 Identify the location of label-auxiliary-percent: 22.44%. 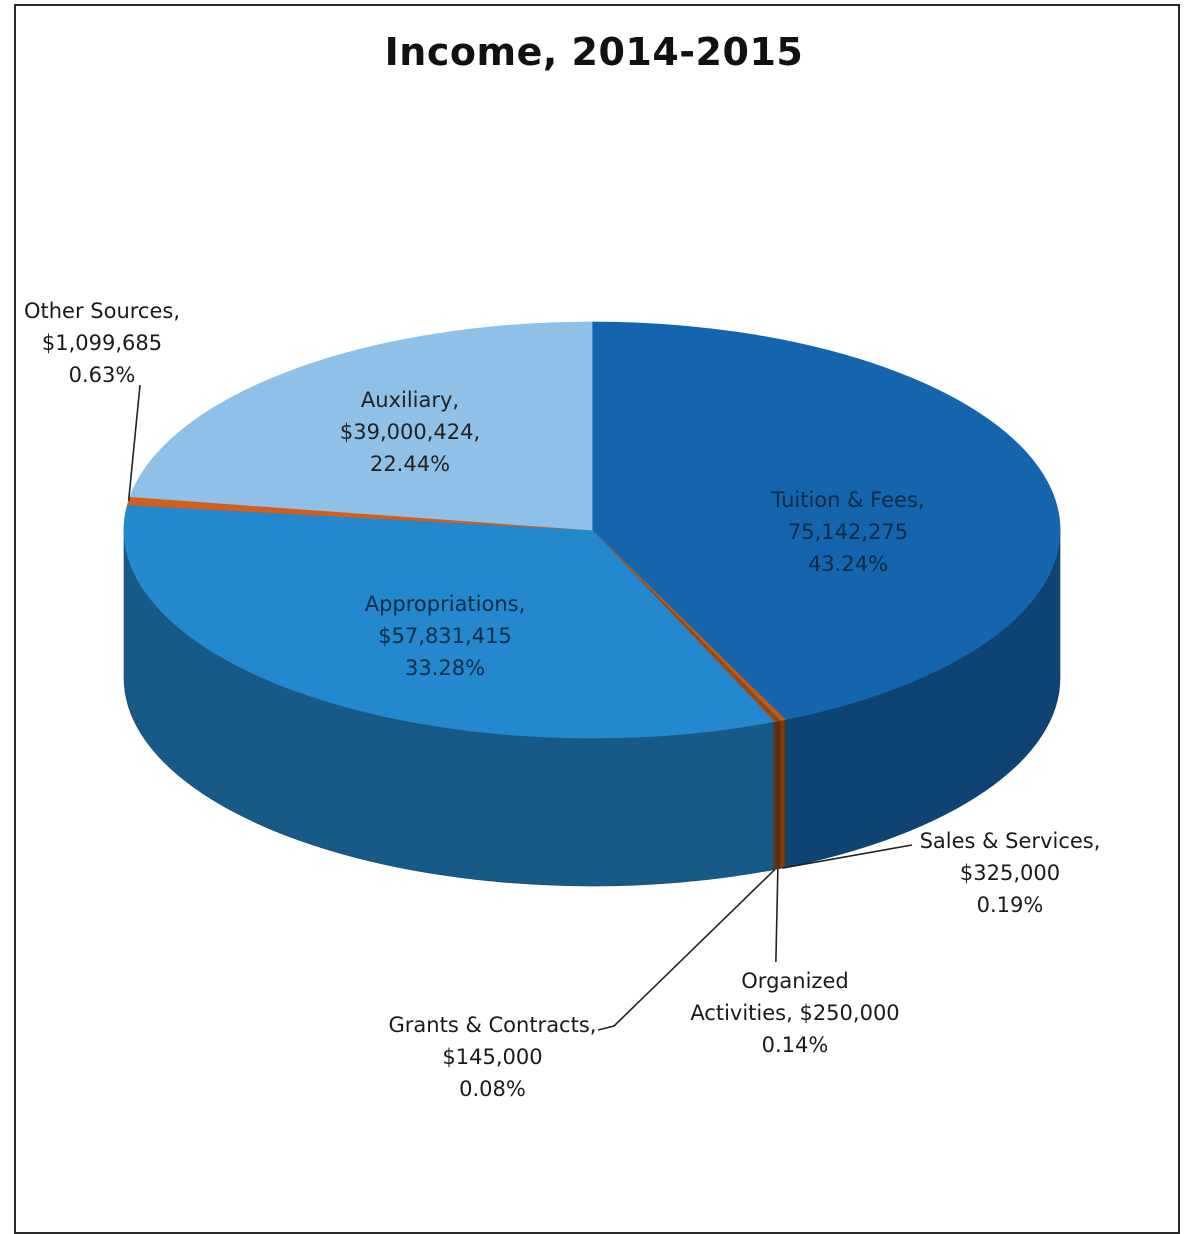
(410, 464).